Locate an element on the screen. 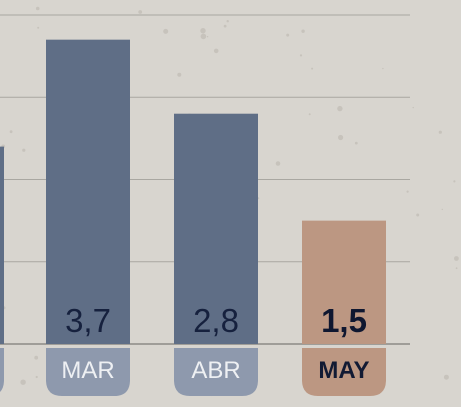 The image size is (461, 407). bar-partial is located at coordinates (2, 245).